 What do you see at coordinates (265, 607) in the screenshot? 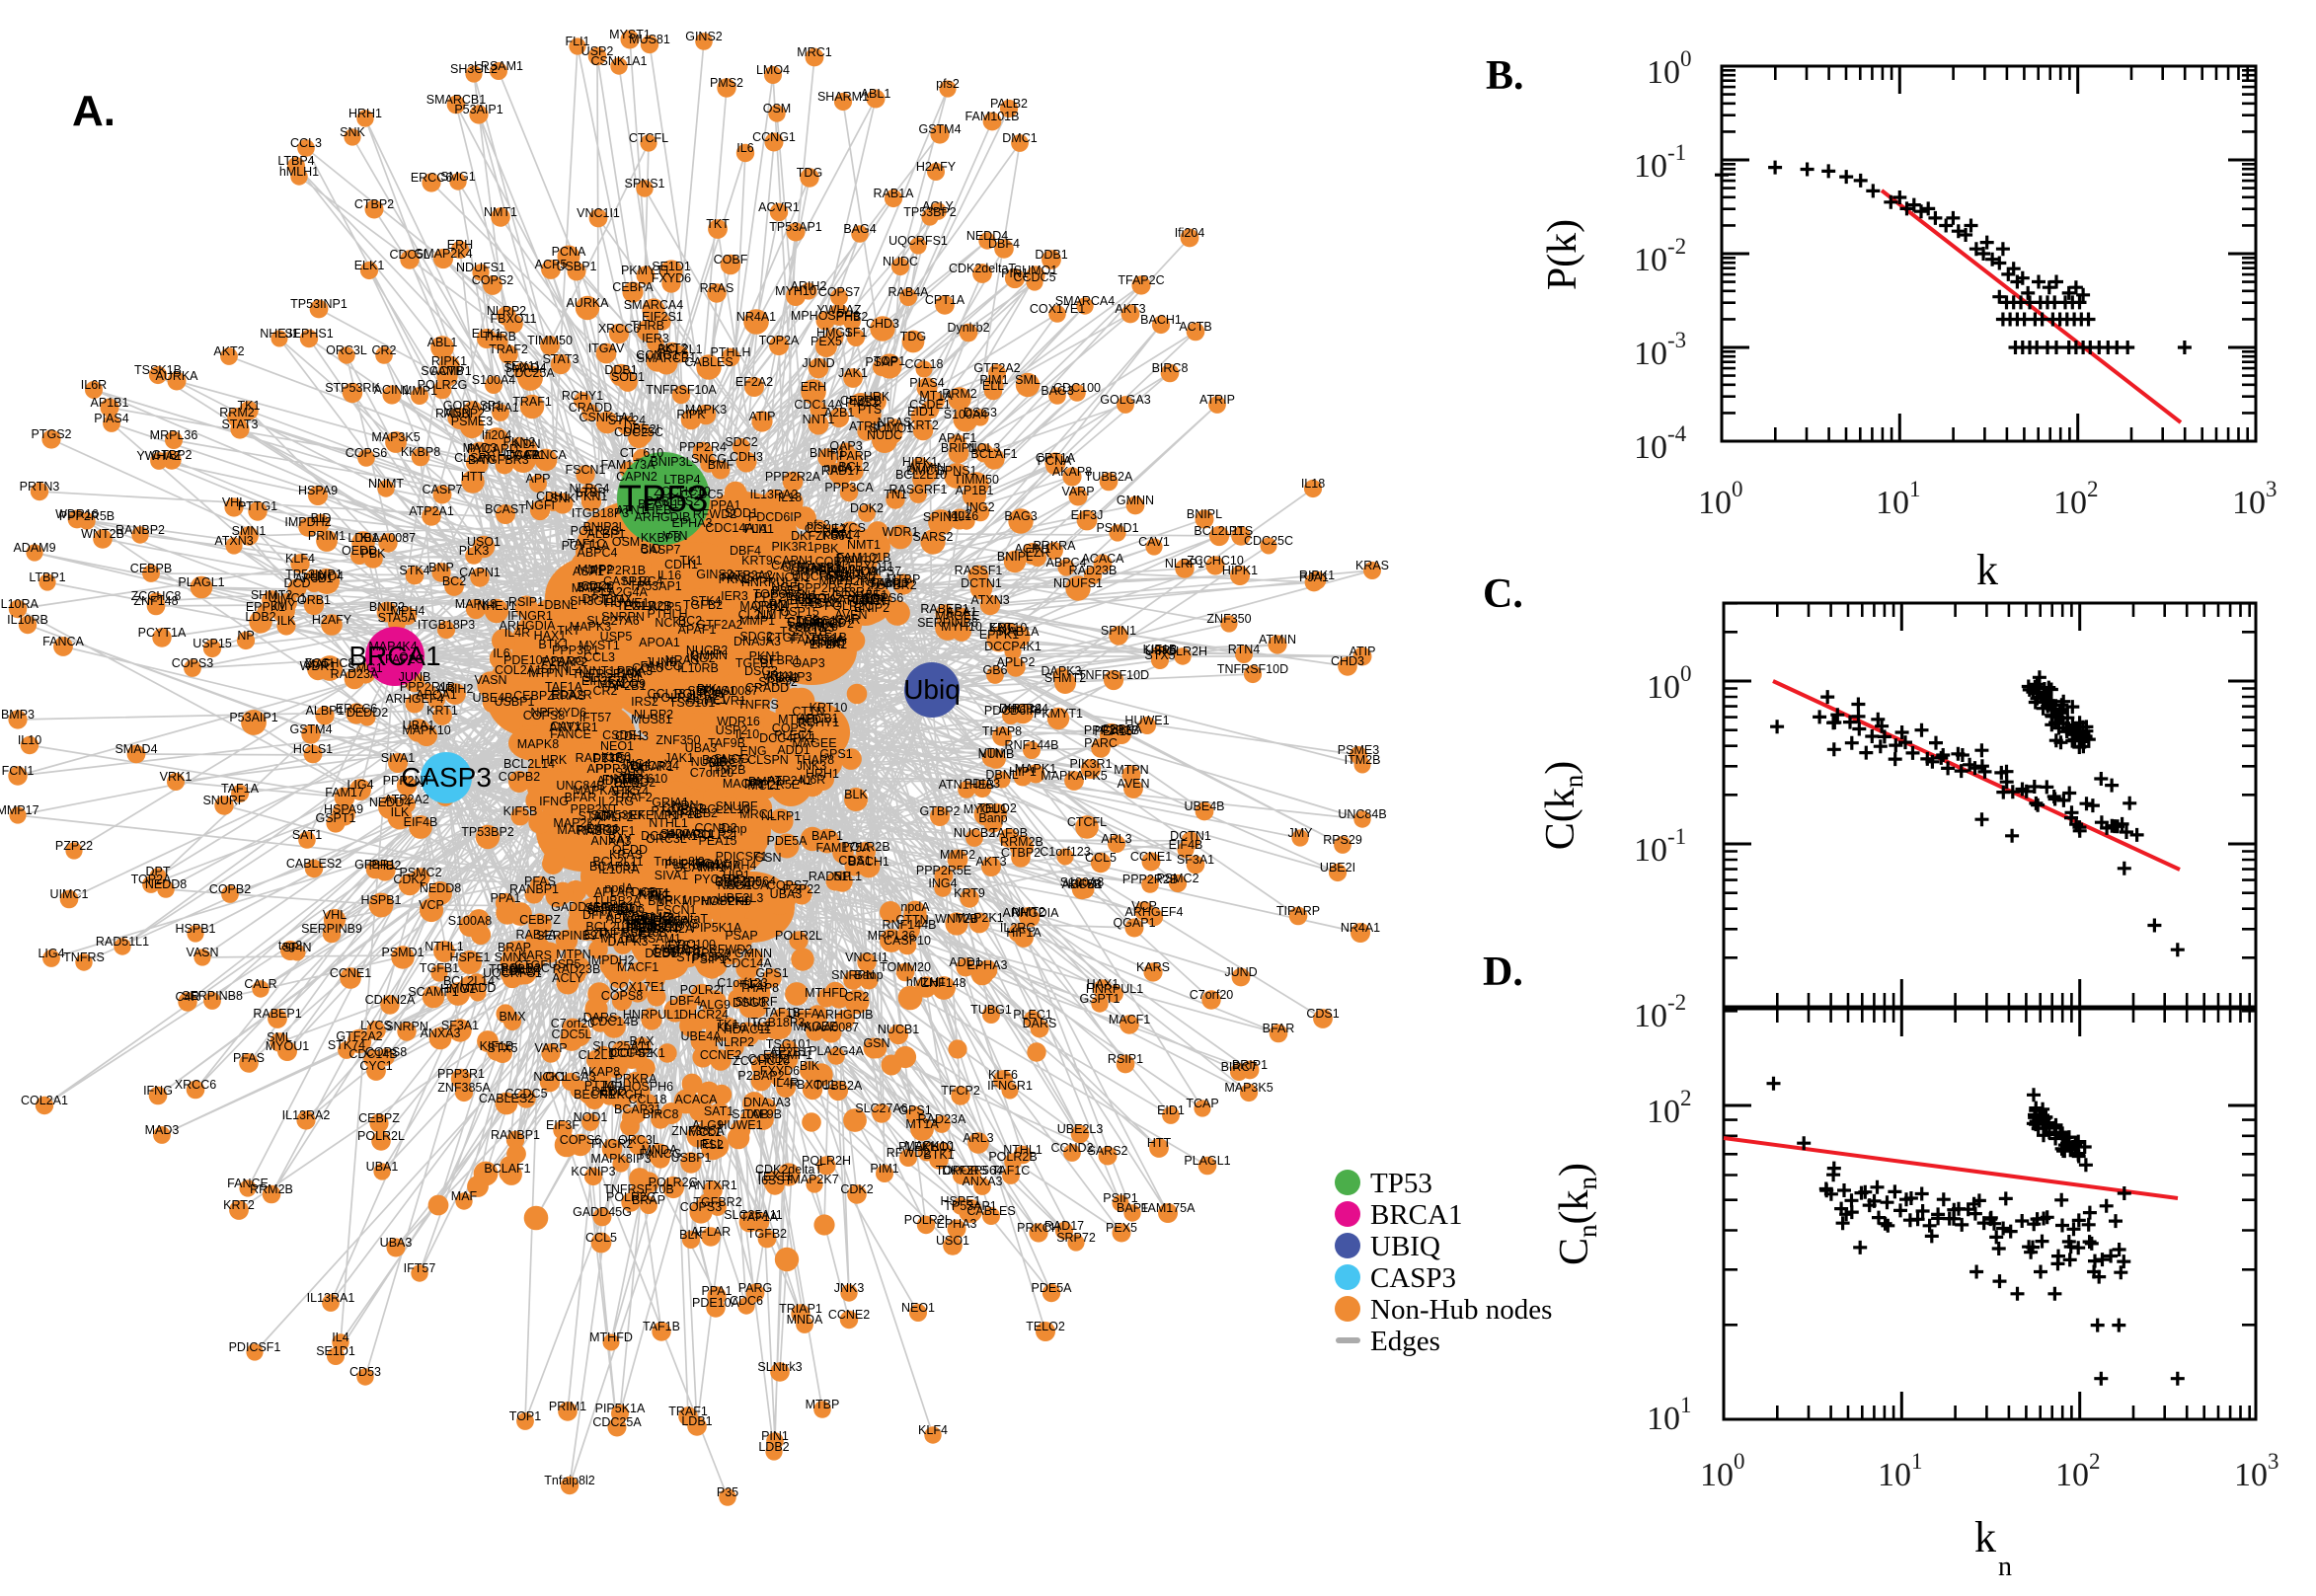
I see `svg-text: EPPK1` at bounding box center [265, 607].